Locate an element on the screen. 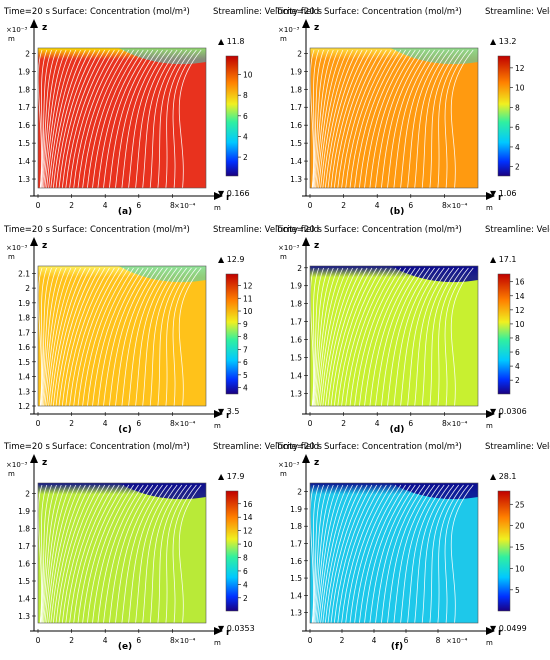 The height and width of the screenshot is (660, 550). y-tick-label: 1.5 is located at coordinates (24, 581).